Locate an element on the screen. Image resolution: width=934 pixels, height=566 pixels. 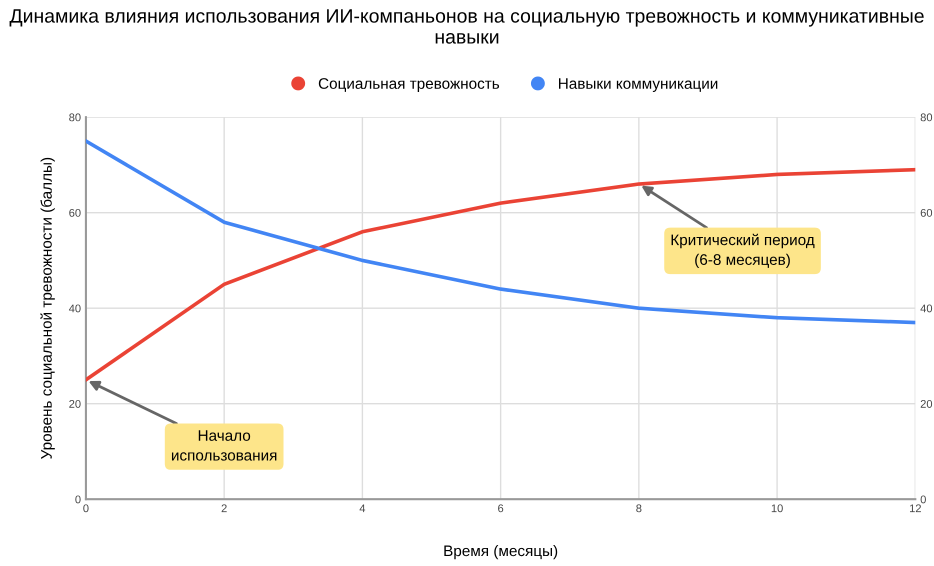
chart-title: Динамика влияния использования ИИ-компаньонов на социальную тревожность и коммуникативные навыки is located at coordinates (467, 26).